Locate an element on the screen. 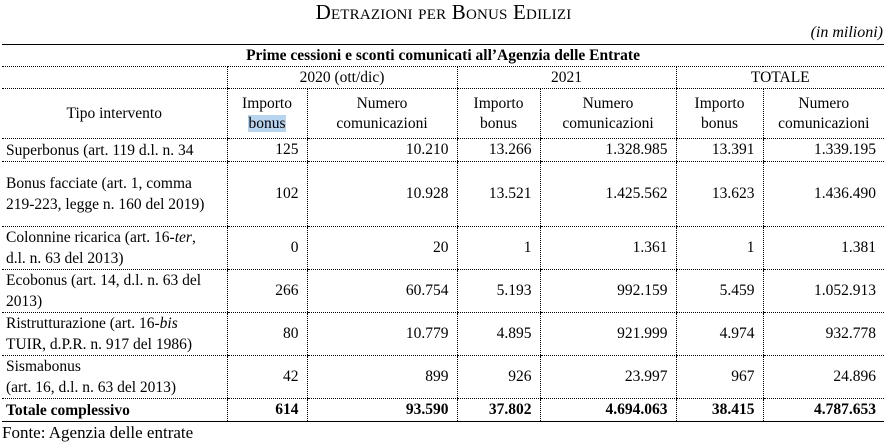 The height and width of the screenshot is (447, 887). row-header: Tipo intervento is located at coordinates (114, 113).